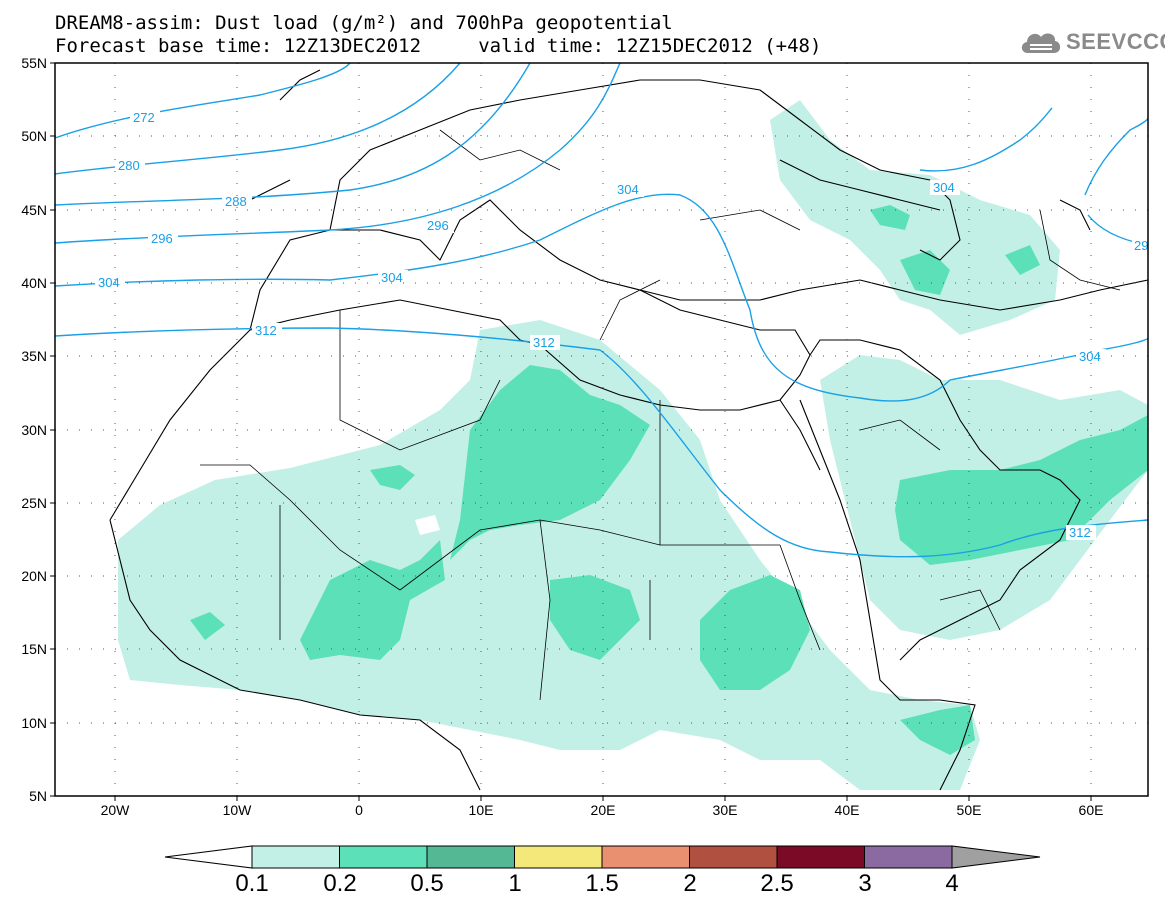  I want to click on colorbar-label: 4, so click(952, 883).